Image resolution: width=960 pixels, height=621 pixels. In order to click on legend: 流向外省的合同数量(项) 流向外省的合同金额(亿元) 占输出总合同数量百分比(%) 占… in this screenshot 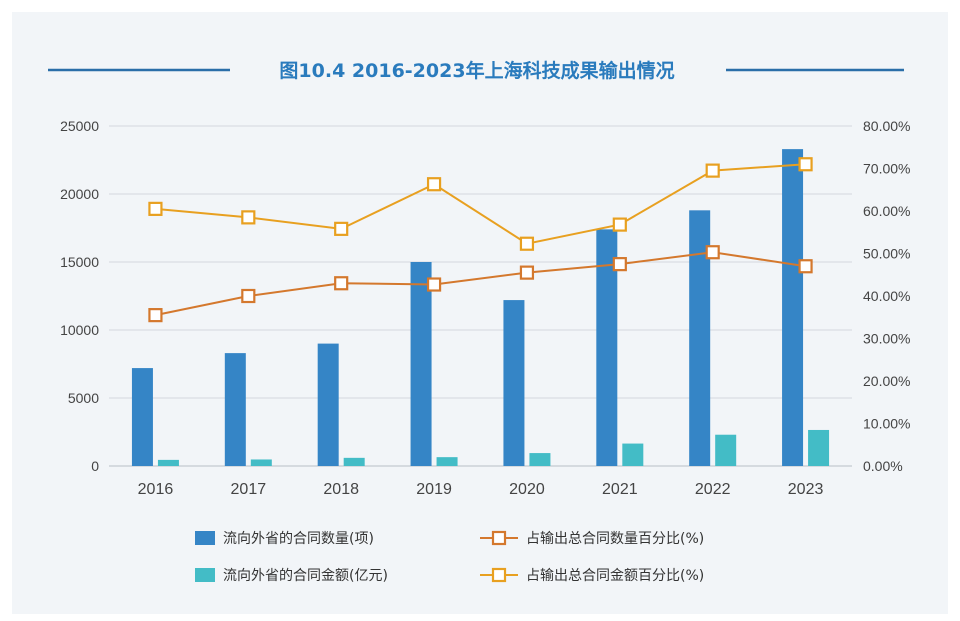, I will do `click(449, 557)`.